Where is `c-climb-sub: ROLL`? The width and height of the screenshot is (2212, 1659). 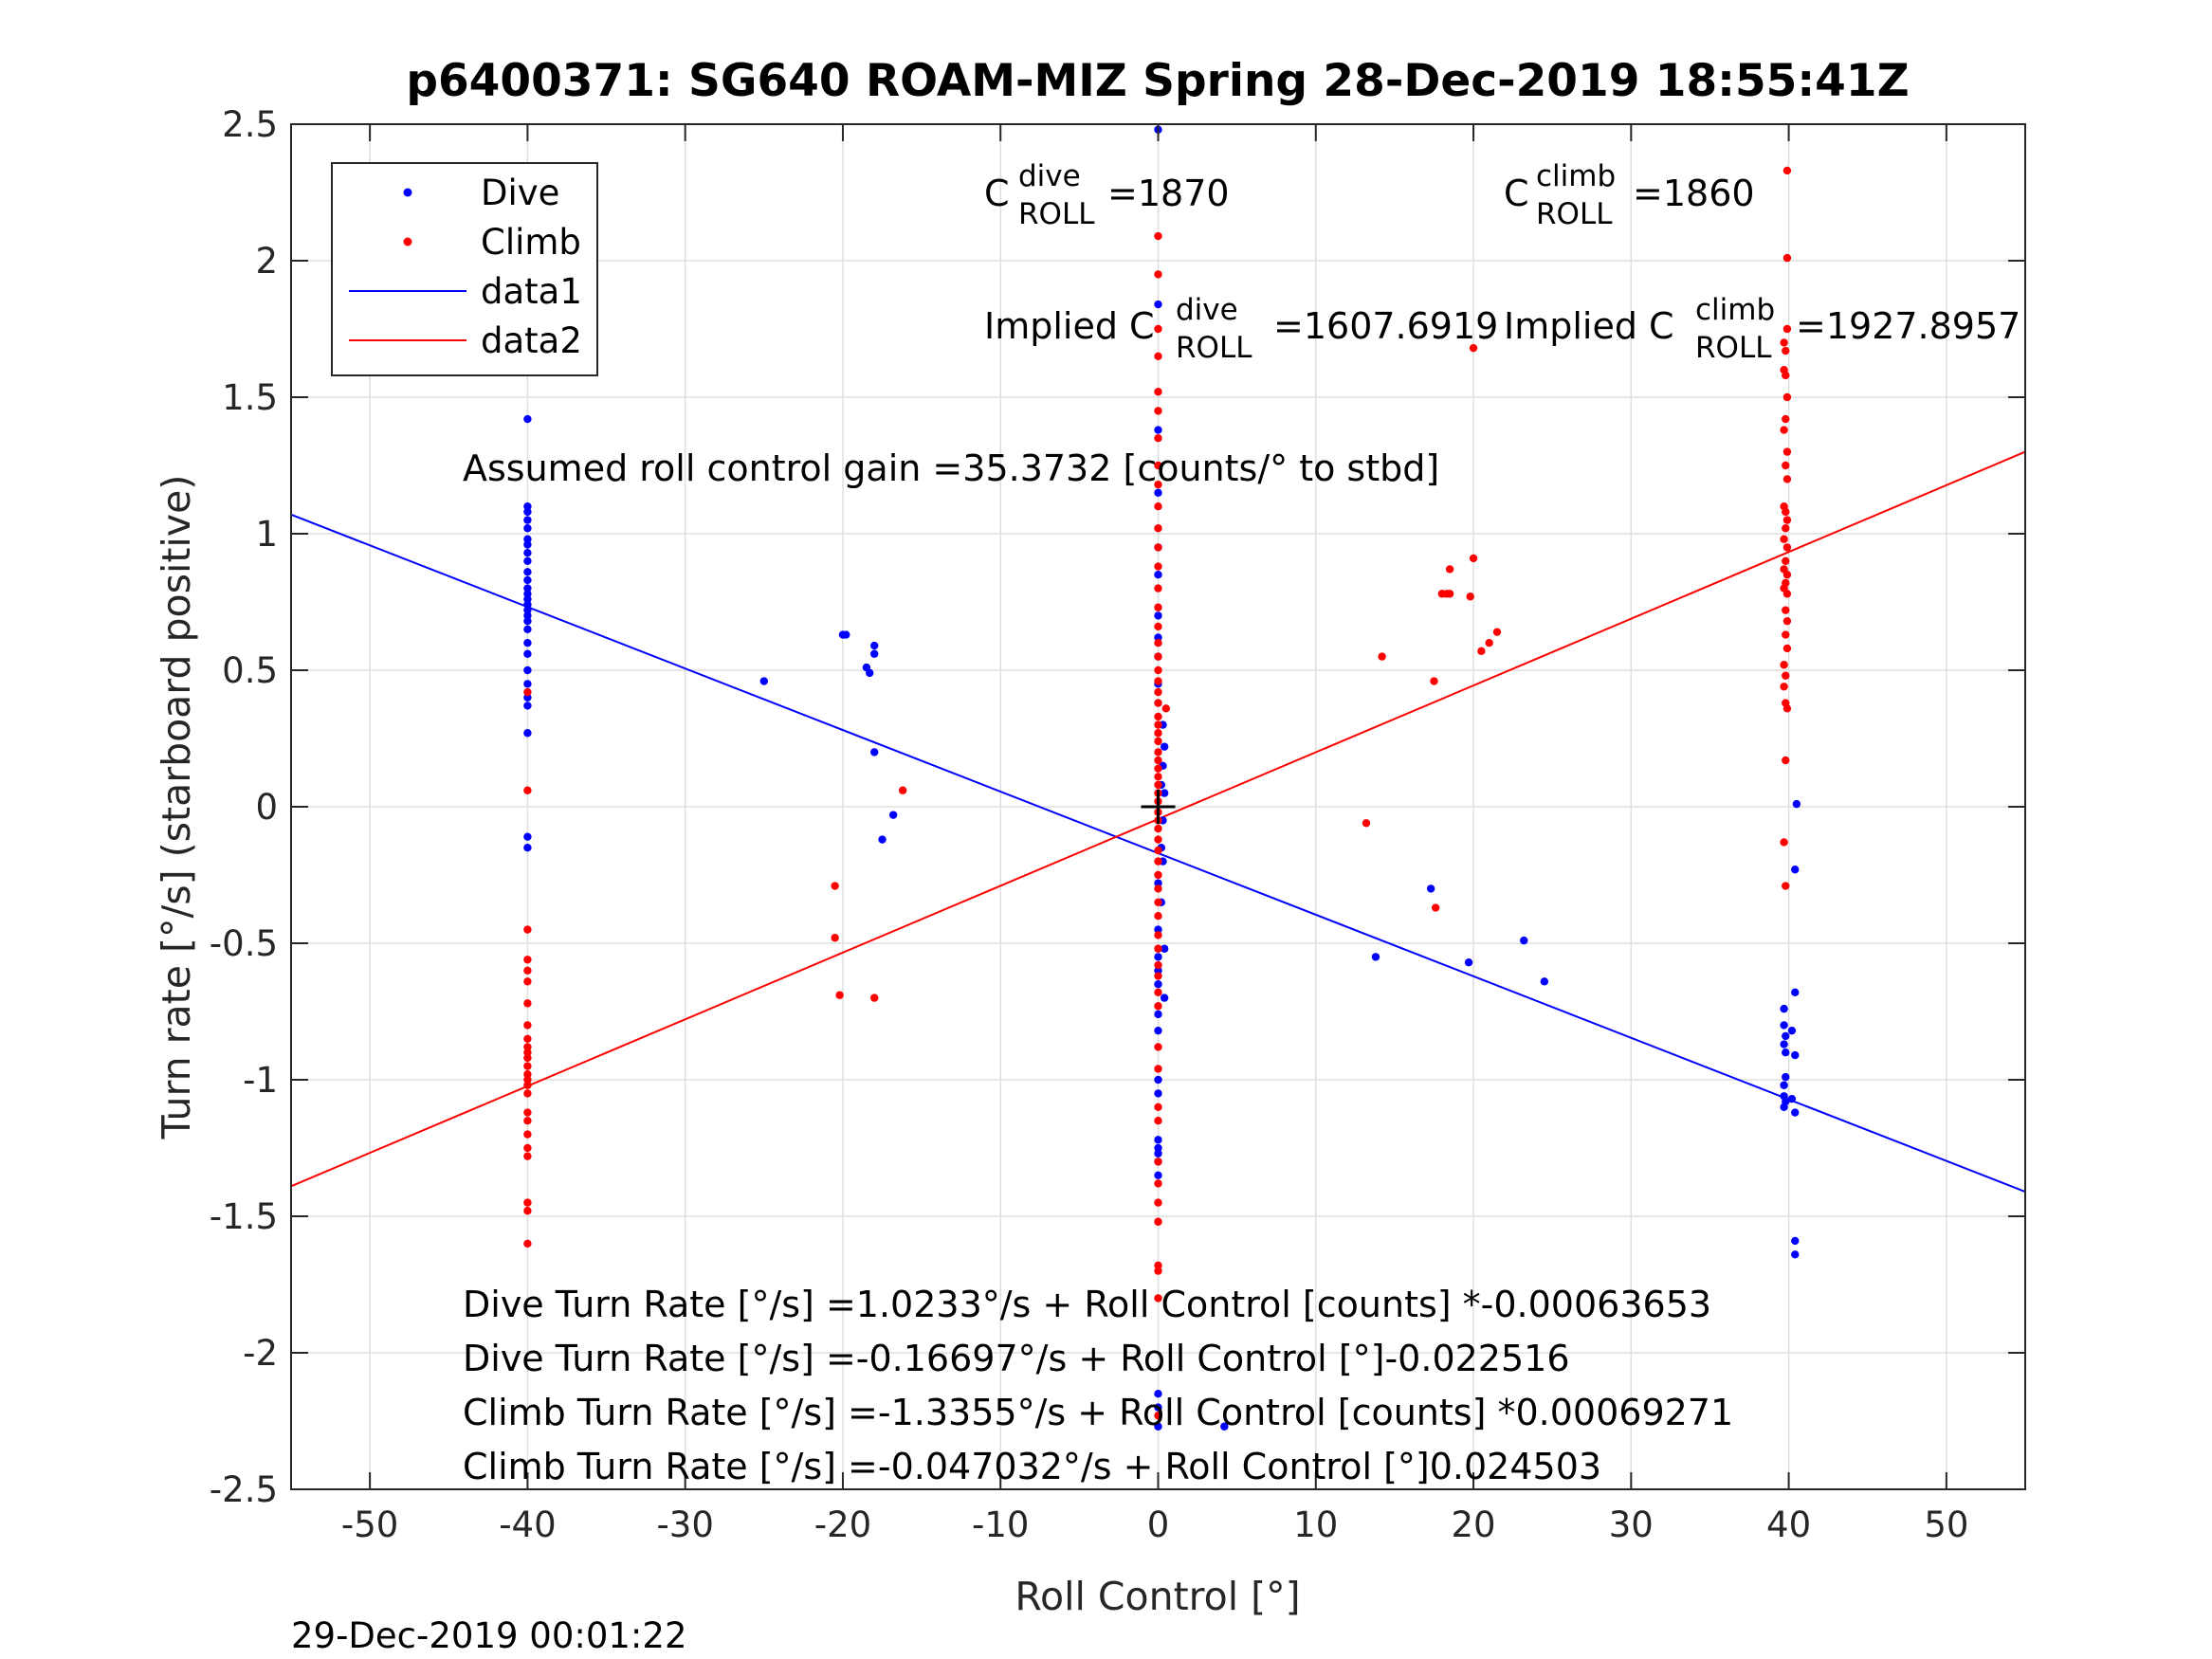
c-climb-sub: ROLL is located at coordinates (1574, 214).